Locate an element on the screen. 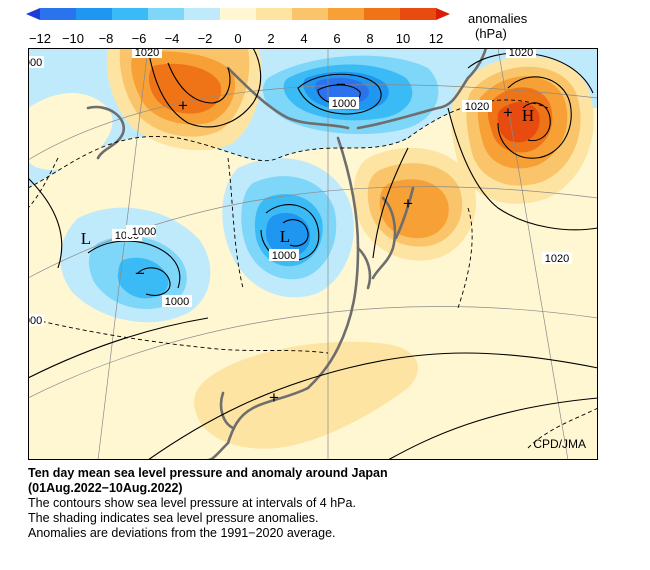 The width and height of the screenshot is (650, 570). anomaly-colorbar: −12 −10 −8 −6 −4 −2 0 2 4 6 8 10 12 anomalies (hPa) is located at coordinates (277, 27).